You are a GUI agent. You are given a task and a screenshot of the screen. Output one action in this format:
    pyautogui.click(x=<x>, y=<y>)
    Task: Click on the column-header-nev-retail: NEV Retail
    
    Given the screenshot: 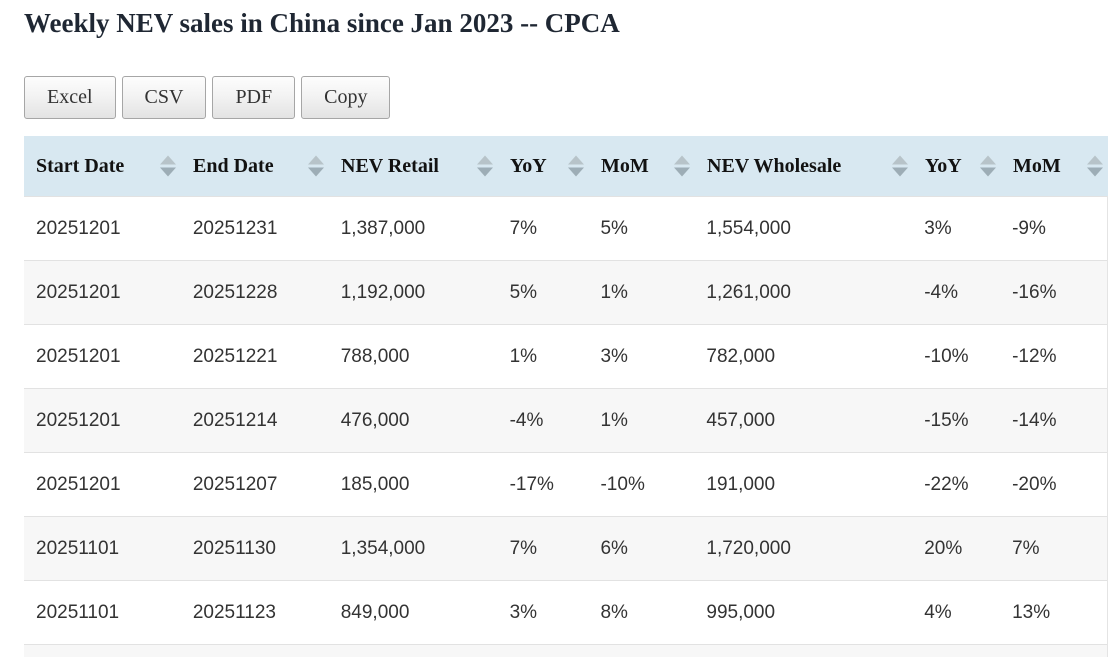 What is the action you would take?
    pyautogui.click(x=413, y=166)
    